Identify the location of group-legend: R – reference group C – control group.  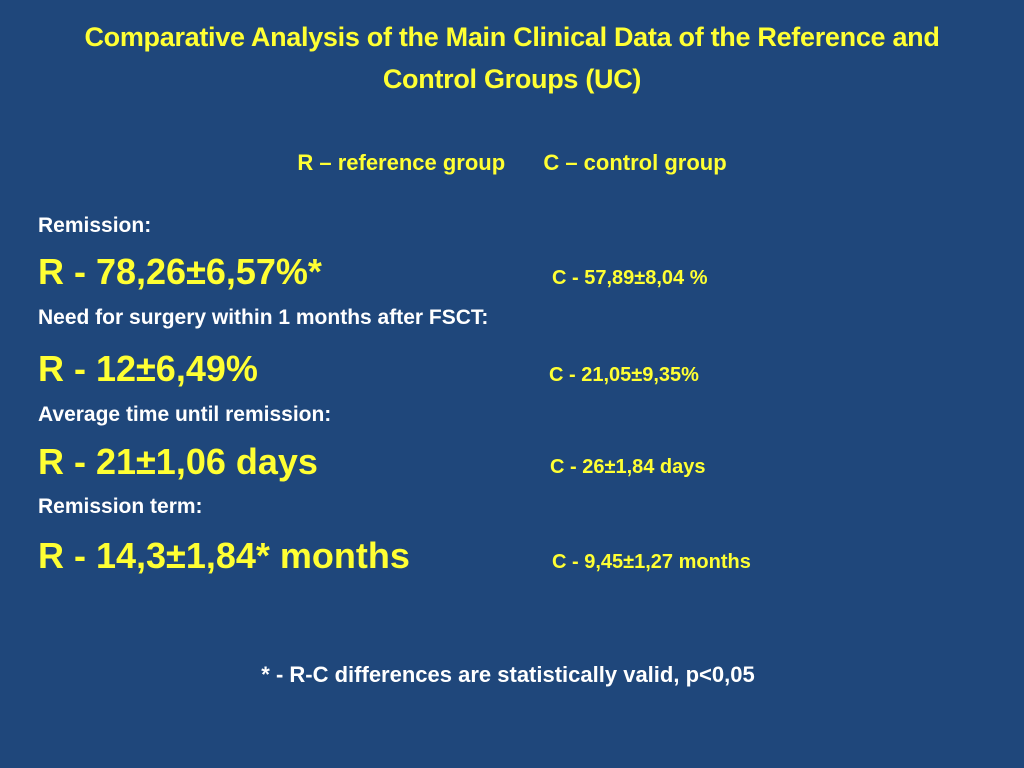
(512, 163).